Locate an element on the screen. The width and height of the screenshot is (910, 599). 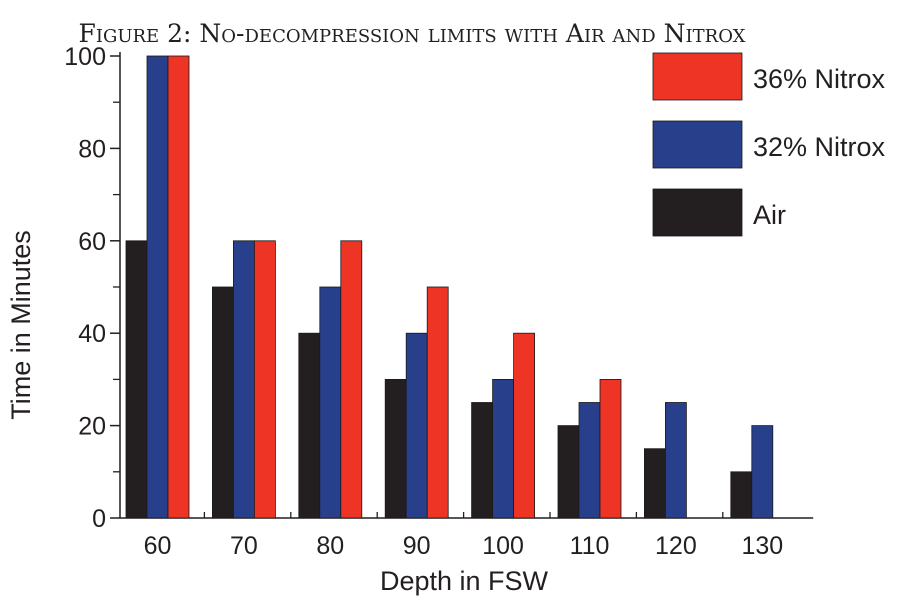
legend-swatch-32-nitrox is located at coordinates (697, 144).